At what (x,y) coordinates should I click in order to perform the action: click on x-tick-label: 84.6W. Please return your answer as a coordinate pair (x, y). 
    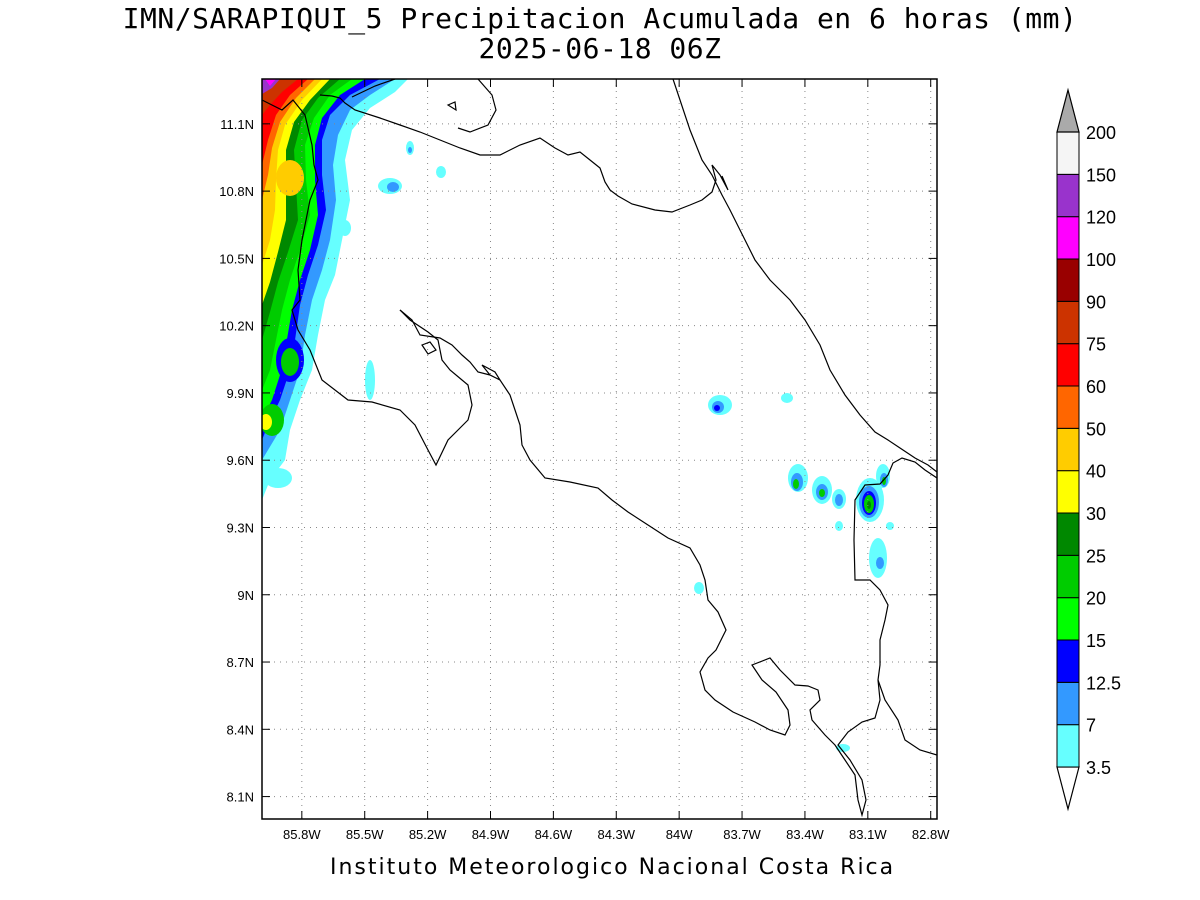
    Looking at the image, I should click on (554, 834).